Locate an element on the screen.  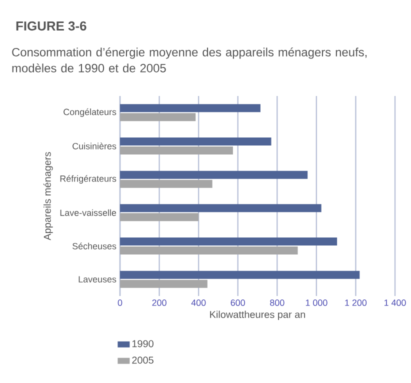
y-tick-label: Réfrigérateurs is located at coordinates (88, 179).